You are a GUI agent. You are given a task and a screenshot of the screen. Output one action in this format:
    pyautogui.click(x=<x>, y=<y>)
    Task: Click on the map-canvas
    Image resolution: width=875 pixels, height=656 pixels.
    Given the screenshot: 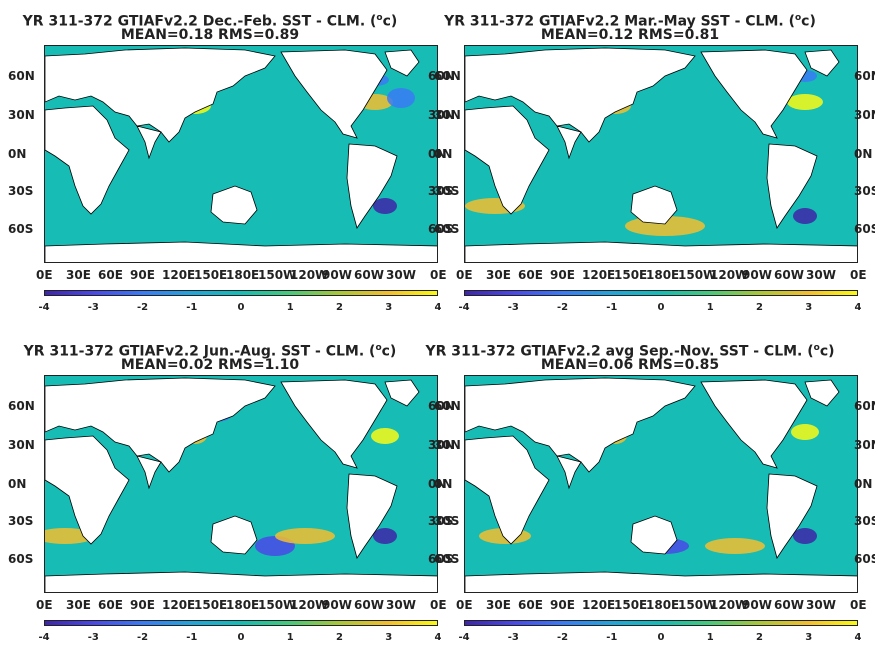 What is the action you would take?
    pyautogui.click(x=661, y=484)
    